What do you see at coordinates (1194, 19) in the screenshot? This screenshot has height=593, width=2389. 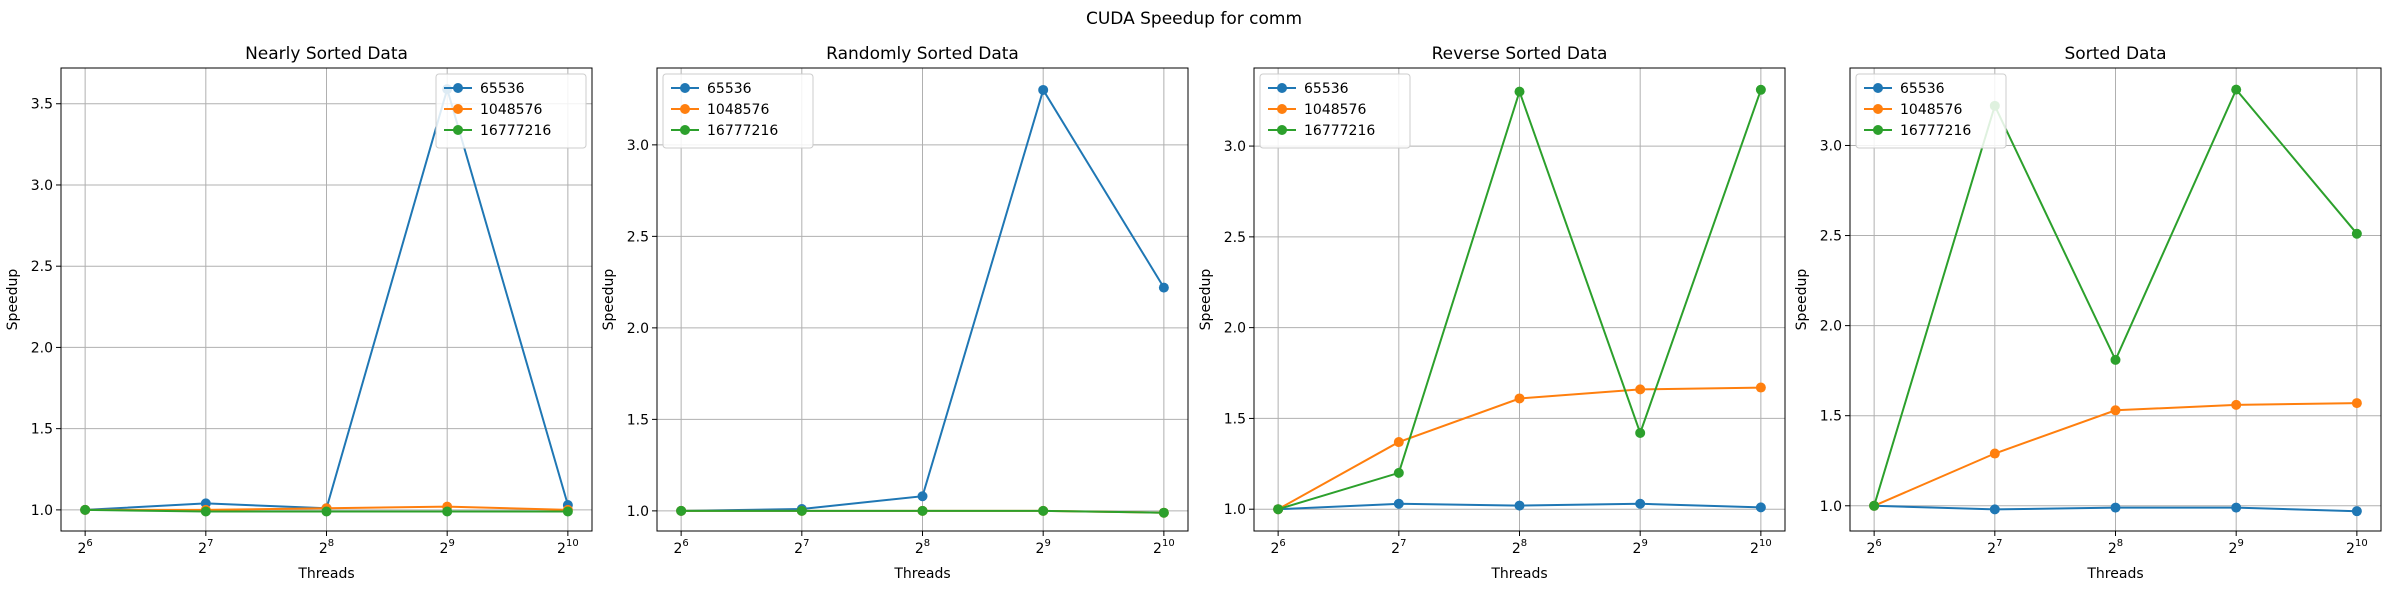 I see `figure-suptitle: CUDA Speedup for comm` at bounding box center [1194, 19].